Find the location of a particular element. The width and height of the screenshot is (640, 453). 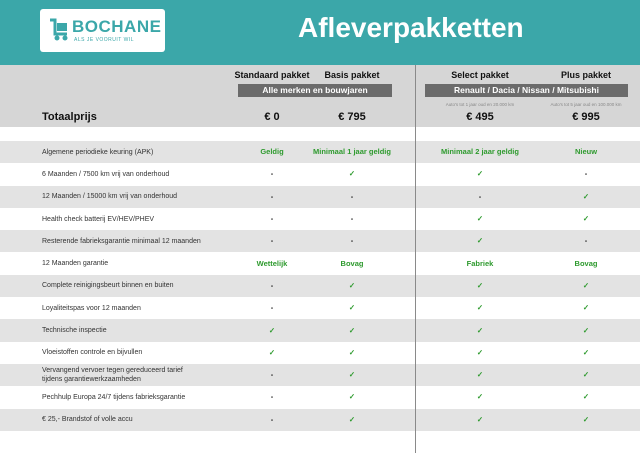

row-label: € 25,- Brandstof of volle accu is located at coordinates (87, 420).